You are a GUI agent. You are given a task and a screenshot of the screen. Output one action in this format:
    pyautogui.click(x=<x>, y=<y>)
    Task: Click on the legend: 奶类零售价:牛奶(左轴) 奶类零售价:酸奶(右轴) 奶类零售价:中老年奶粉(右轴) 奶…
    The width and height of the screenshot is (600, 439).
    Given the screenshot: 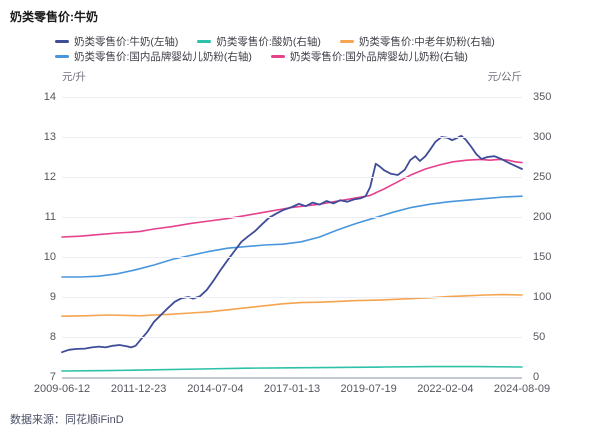 What is the action you would take?
    pyautogui.click(x=275, y=49)
    